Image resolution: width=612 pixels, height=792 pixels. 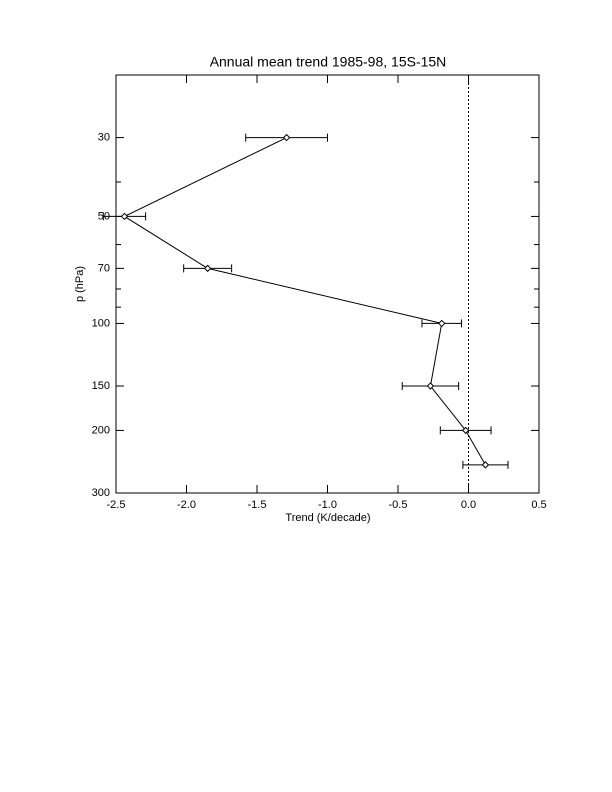 What do you see at coordinates (104, 137) in the screenshot?
I see `y-tick-label: 30` at bounding box center [104, 137].